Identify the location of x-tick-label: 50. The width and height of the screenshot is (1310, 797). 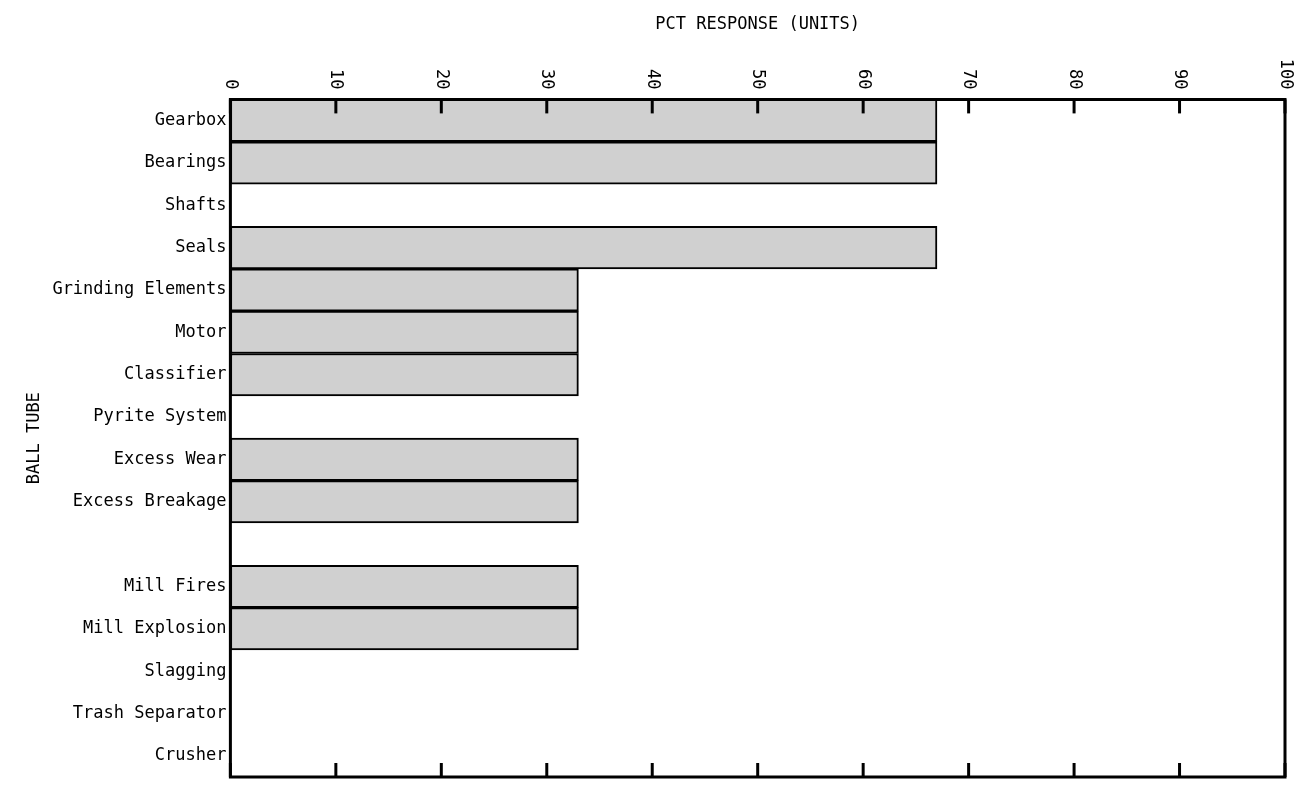
(759, 79).